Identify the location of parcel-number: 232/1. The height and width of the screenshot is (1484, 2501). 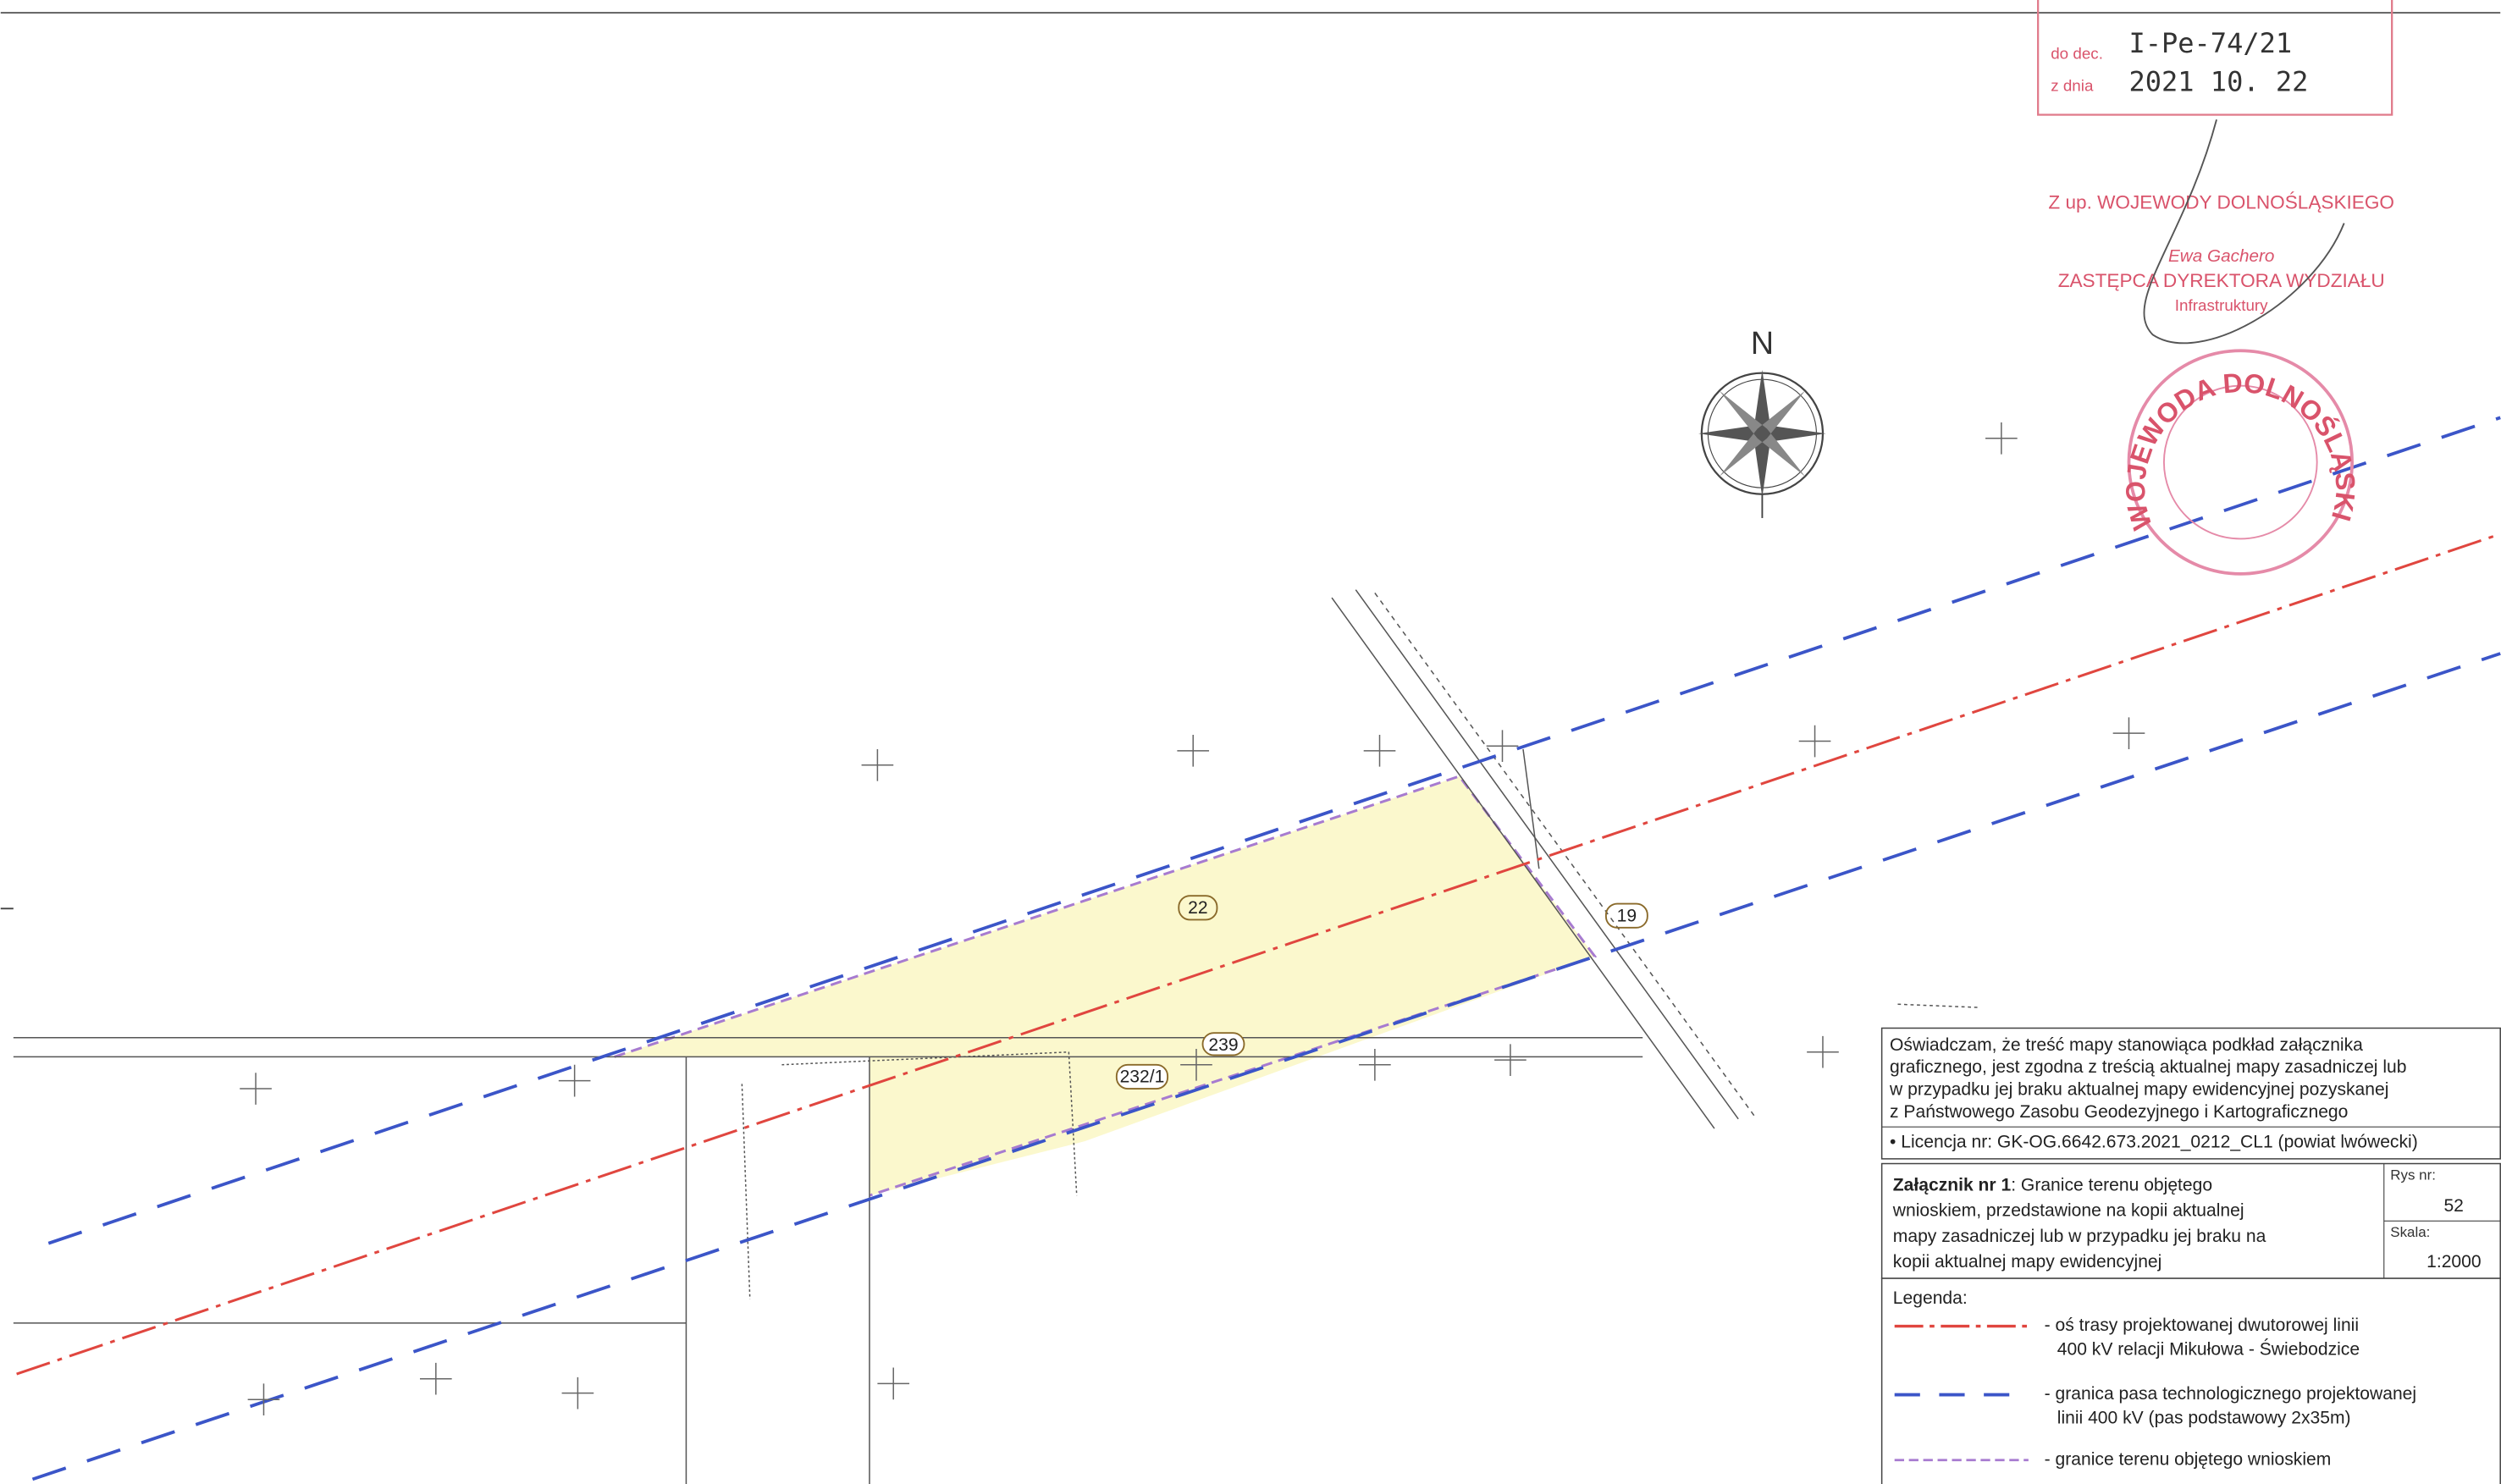
(1142, 1077).